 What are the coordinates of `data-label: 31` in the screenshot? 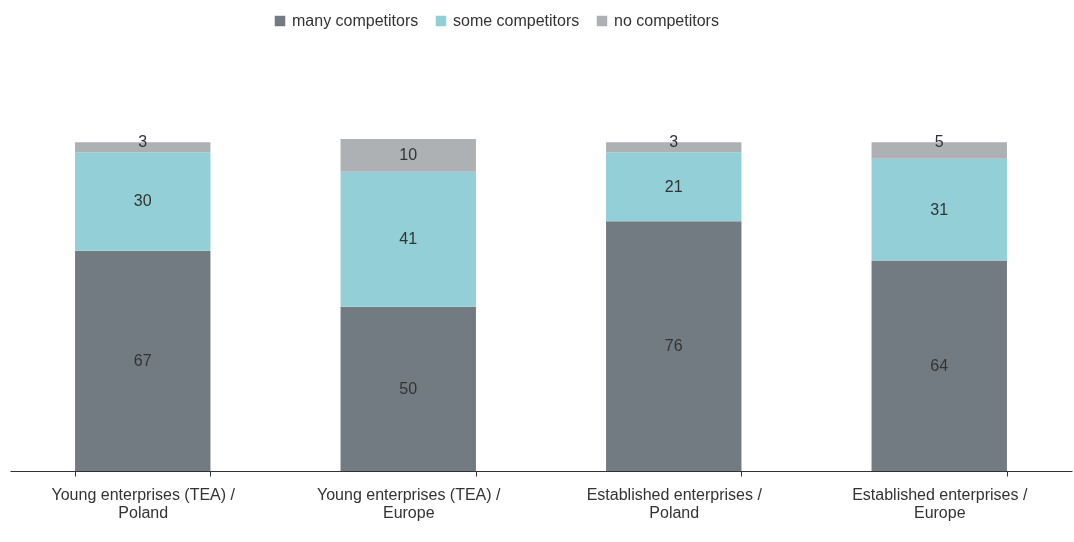 It's located at (939, 209).